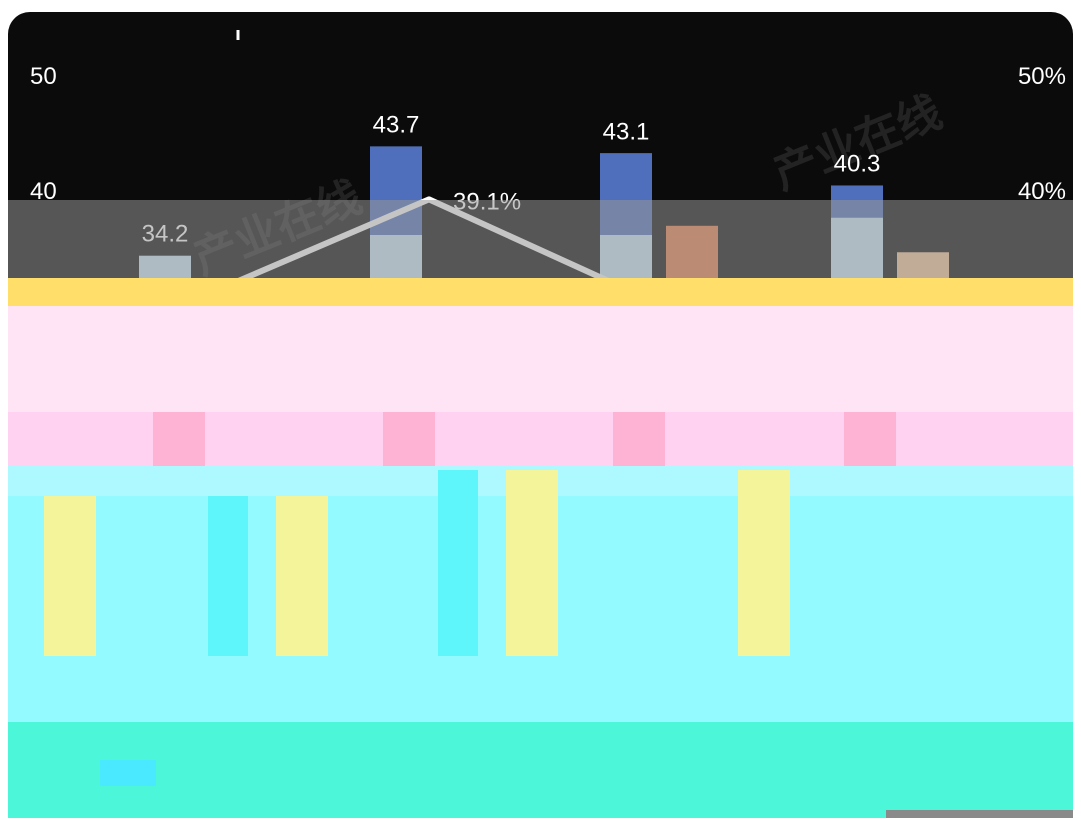 The width and height of the screenshot is (1081, 820). What do you see at coordinates (626, 131) in the screenshot?
I see `bar-data-label: 43.1` at bounding box center [626, 131].